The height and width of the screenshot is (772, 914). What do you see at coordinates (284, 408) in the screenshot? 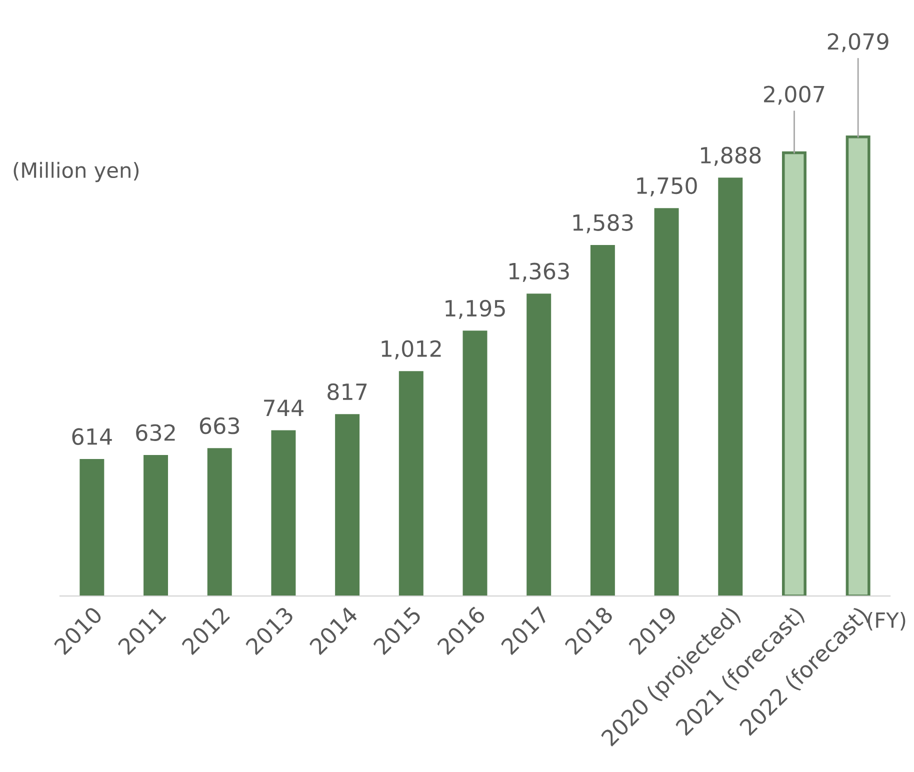
I see `data-label: 744` at bounding box center [284, 408].